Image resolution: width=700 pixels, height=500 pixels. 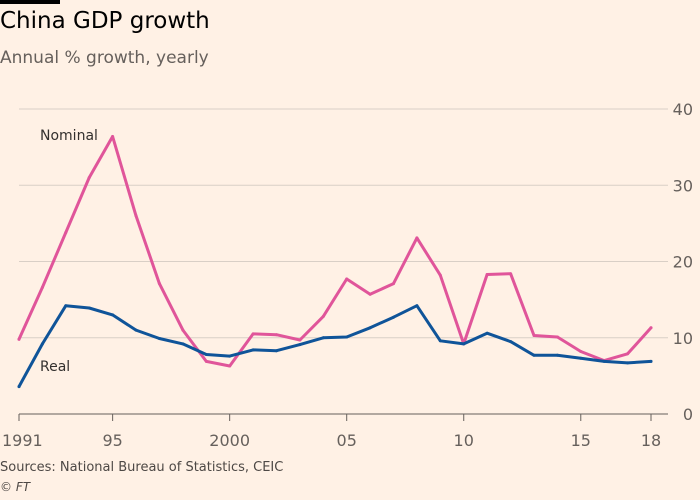 What do you see at coordinates (55, 367) in the screenshot?
I see `series-label-real: Real` at bounding box center [55, 367].